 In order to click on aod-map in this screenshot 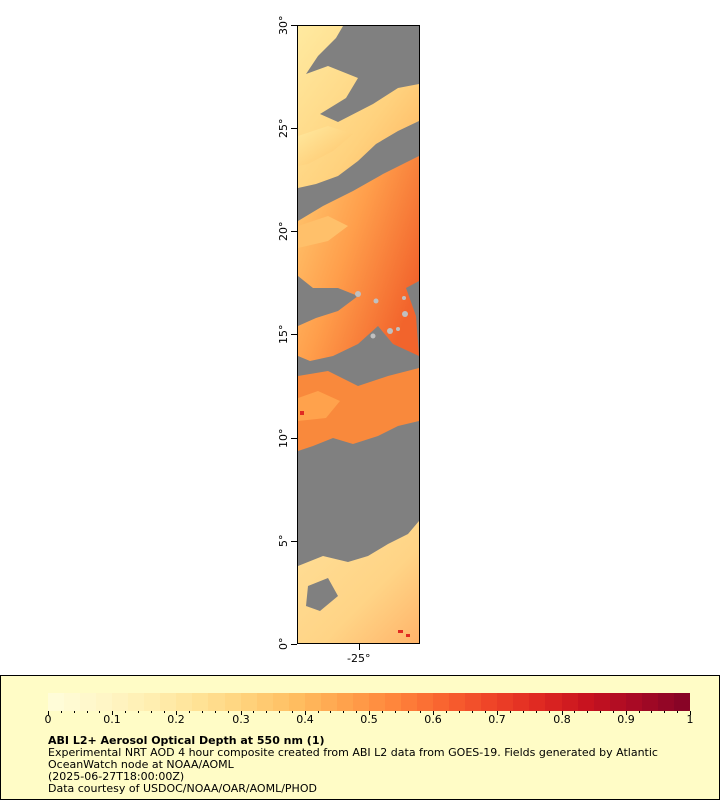, I will do `click(358, 334)`.